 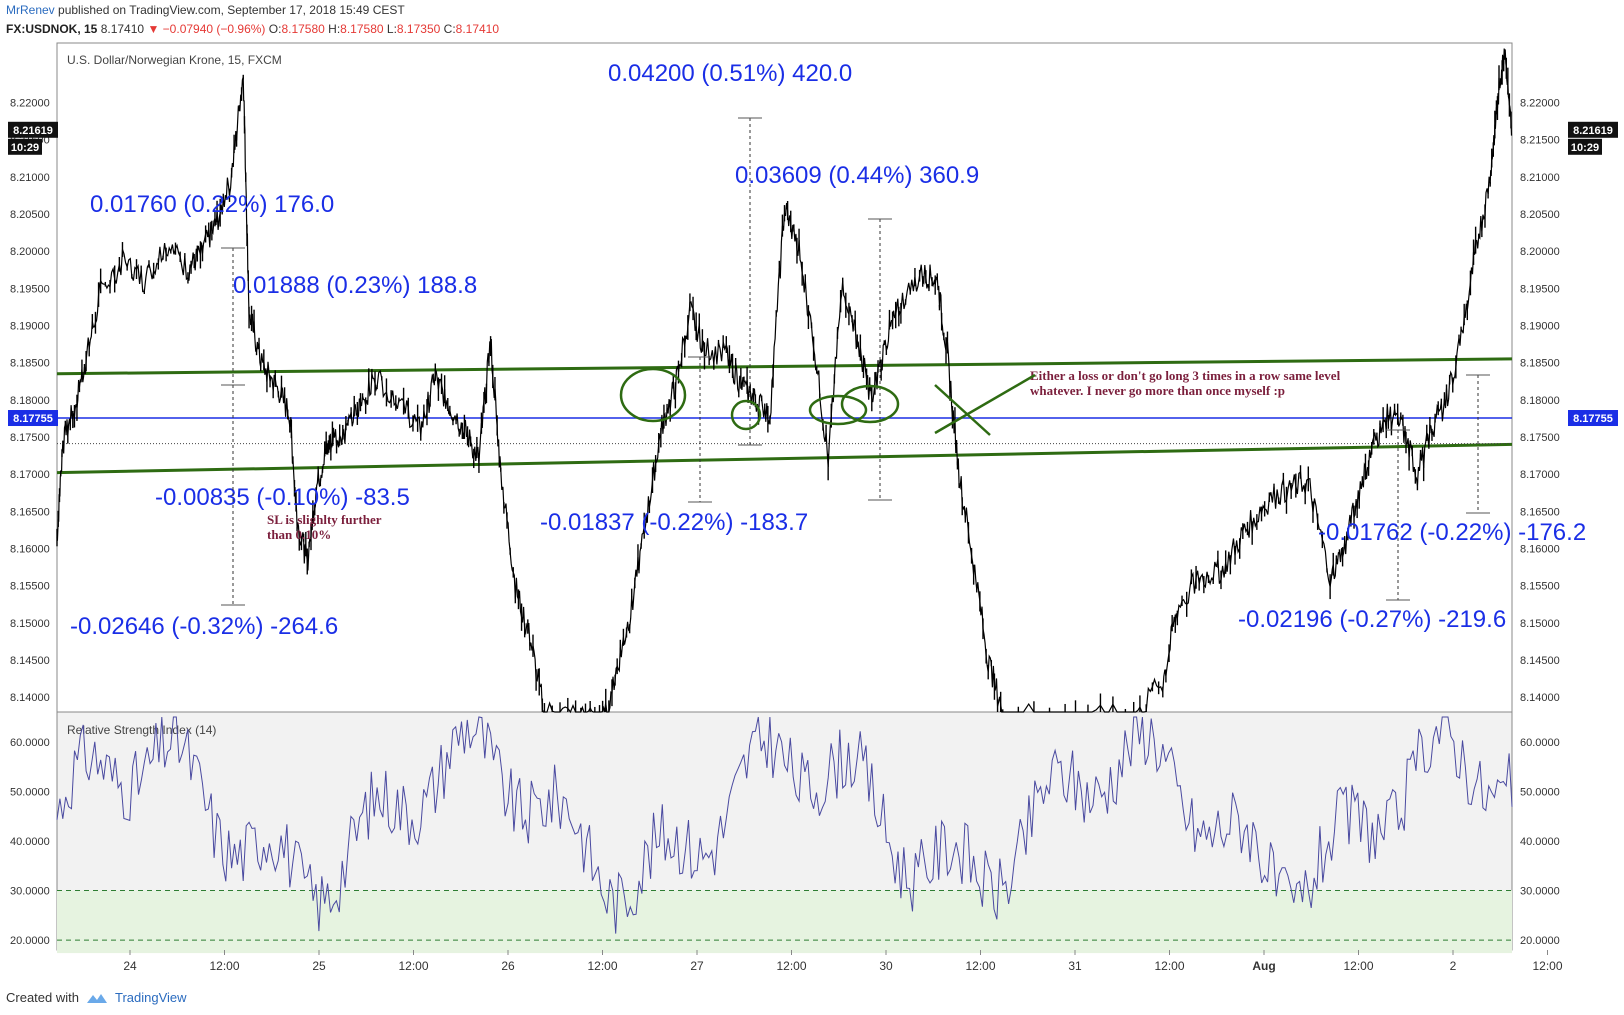 What do you see at coordinates (449, 29) in the screenshot?
I see `ohlc-close-label: C:` at bounding box center [449, 29].